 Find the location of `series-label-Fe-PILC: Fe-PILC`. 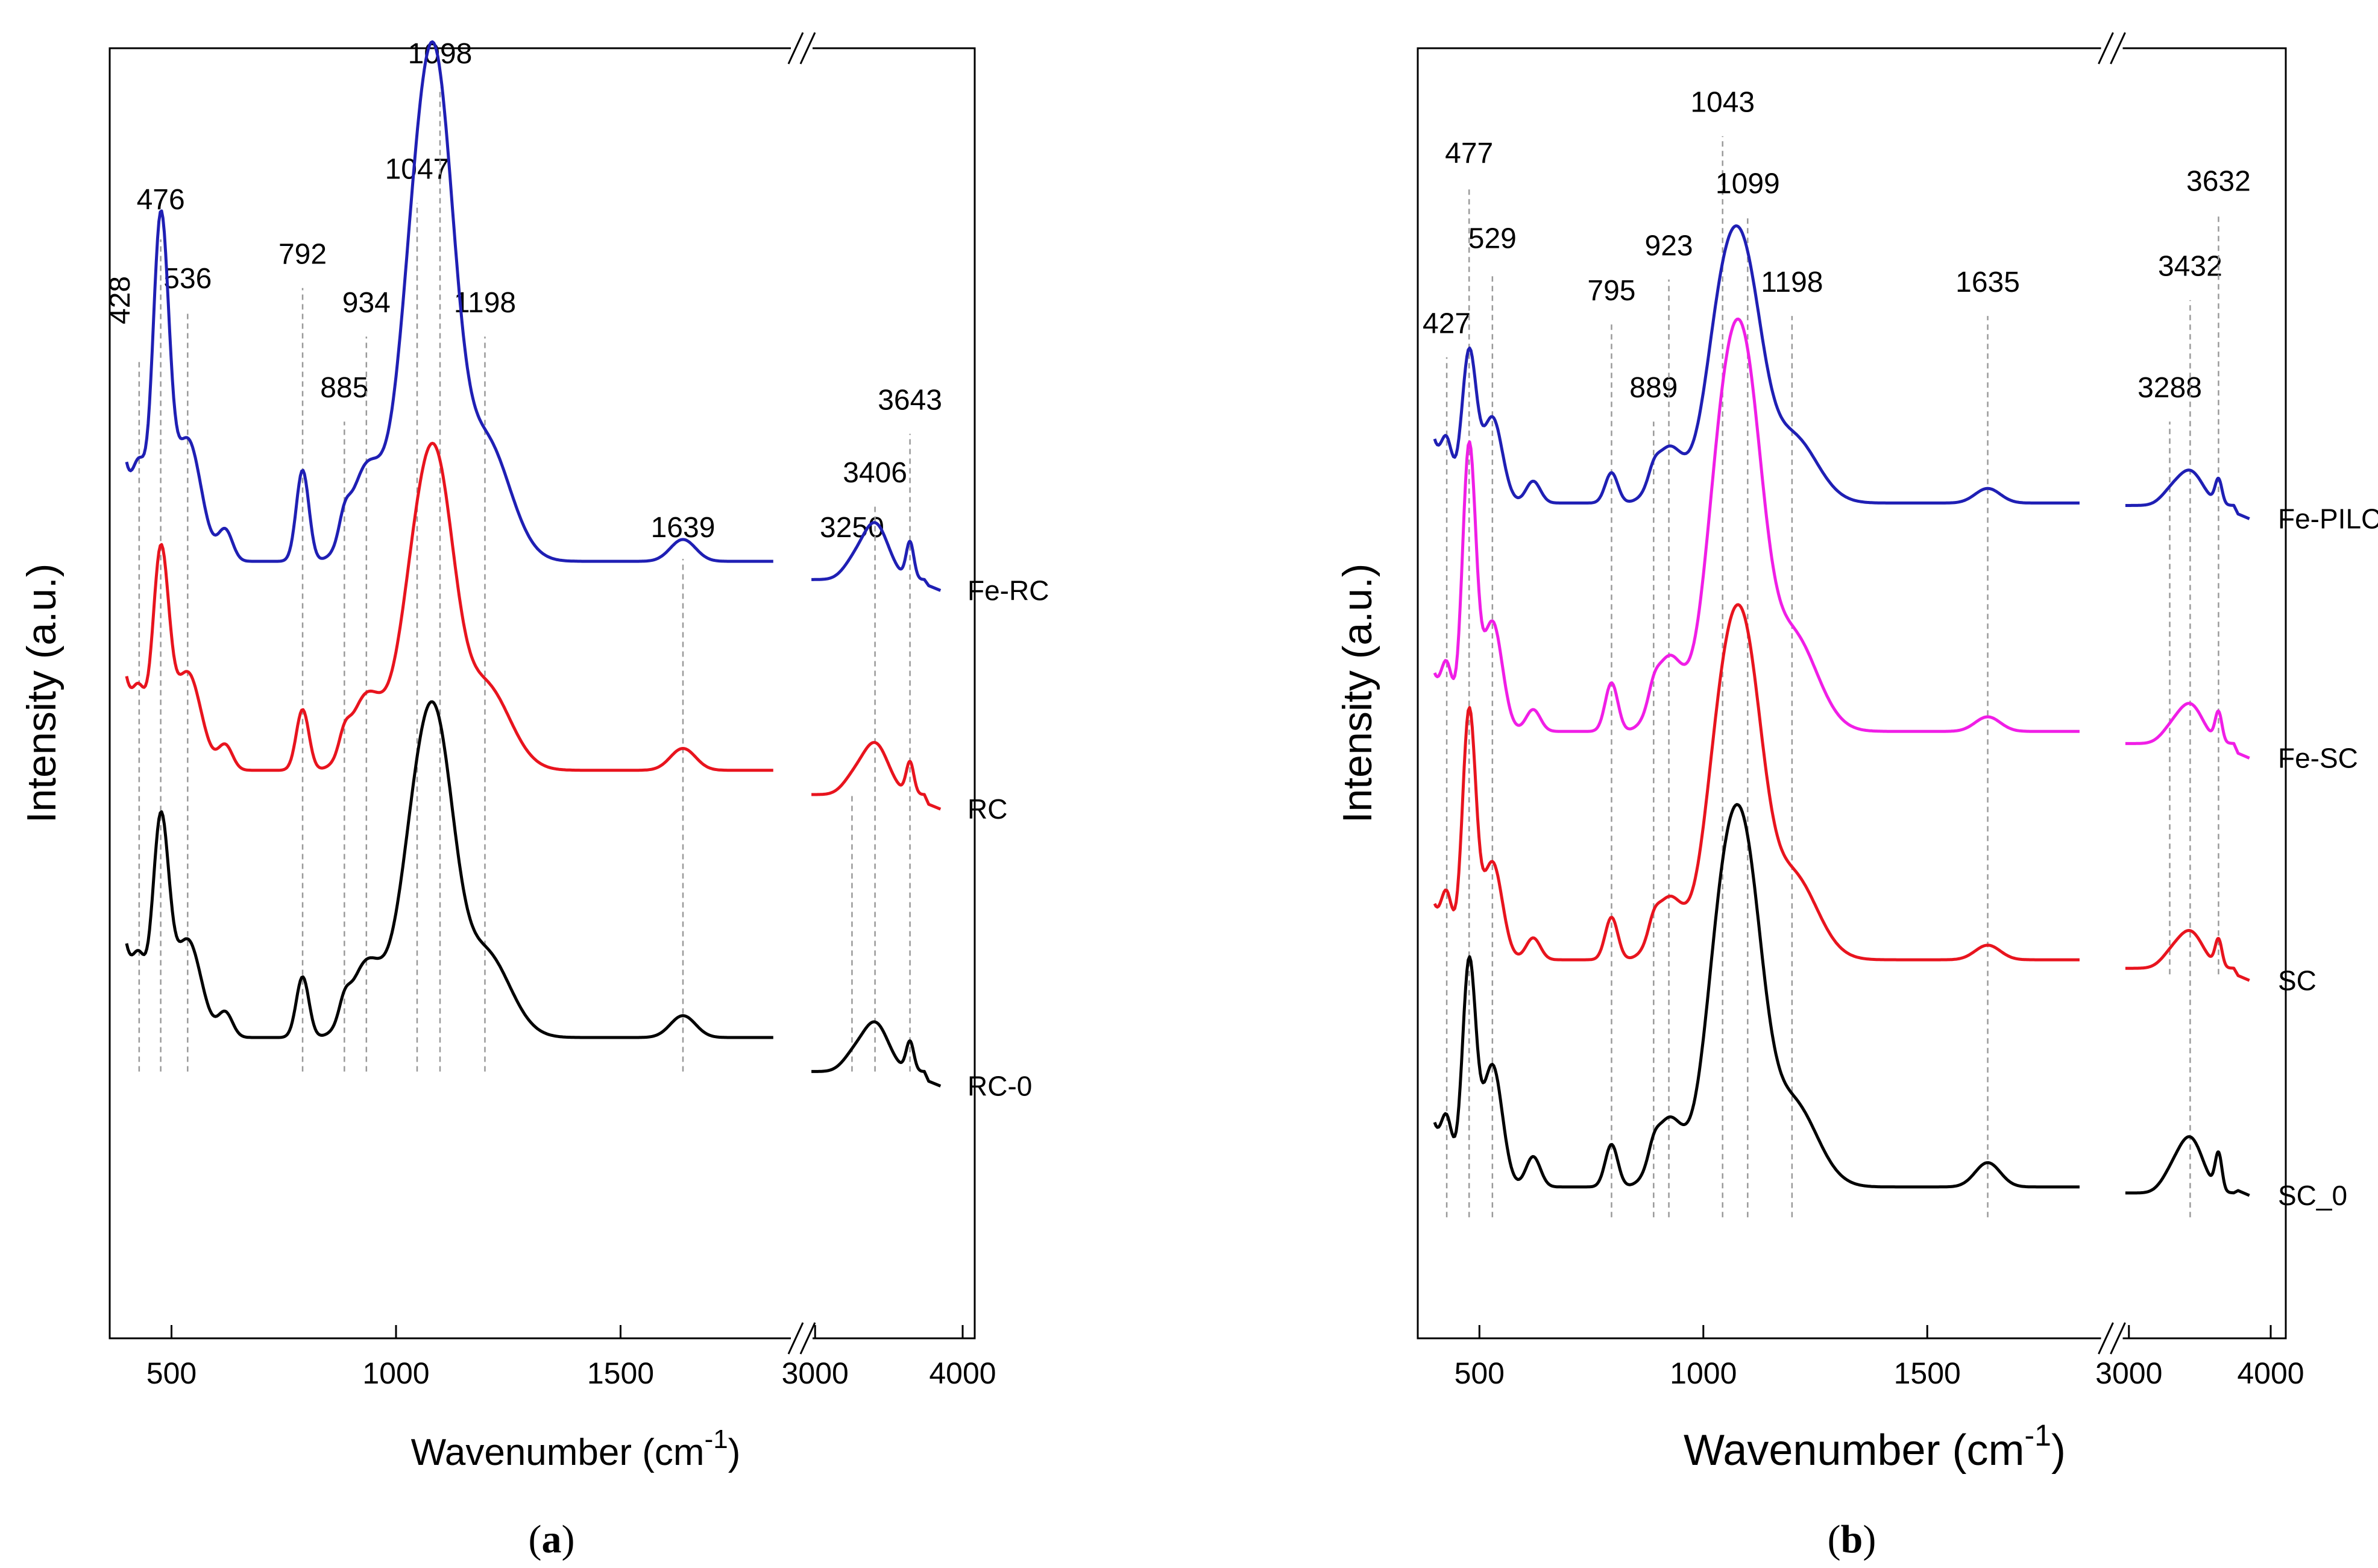

series-label-Fe-PILC: Fe-PILC is located at coordinates (2328, 519).